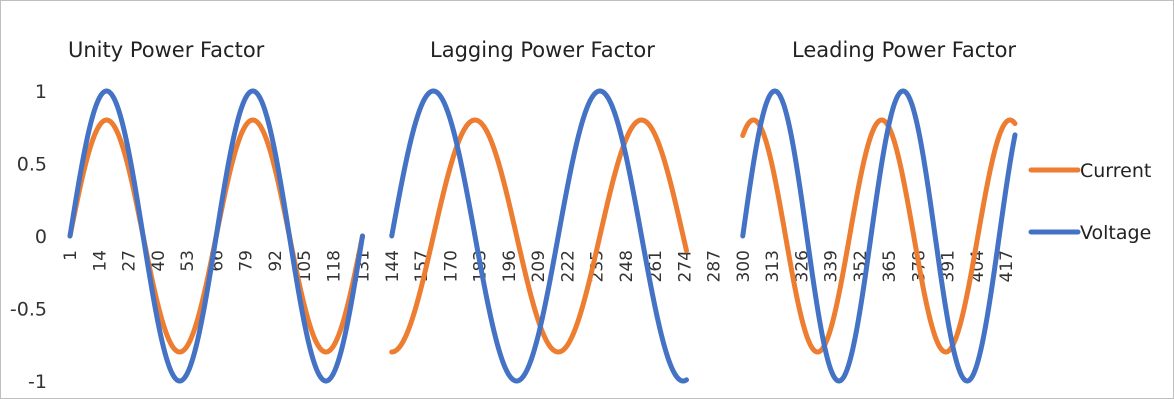  What do you see at coordinates (890, 266) in the screenshot?
I see `x-tick-label: 365` at bounding box center [890, 266].